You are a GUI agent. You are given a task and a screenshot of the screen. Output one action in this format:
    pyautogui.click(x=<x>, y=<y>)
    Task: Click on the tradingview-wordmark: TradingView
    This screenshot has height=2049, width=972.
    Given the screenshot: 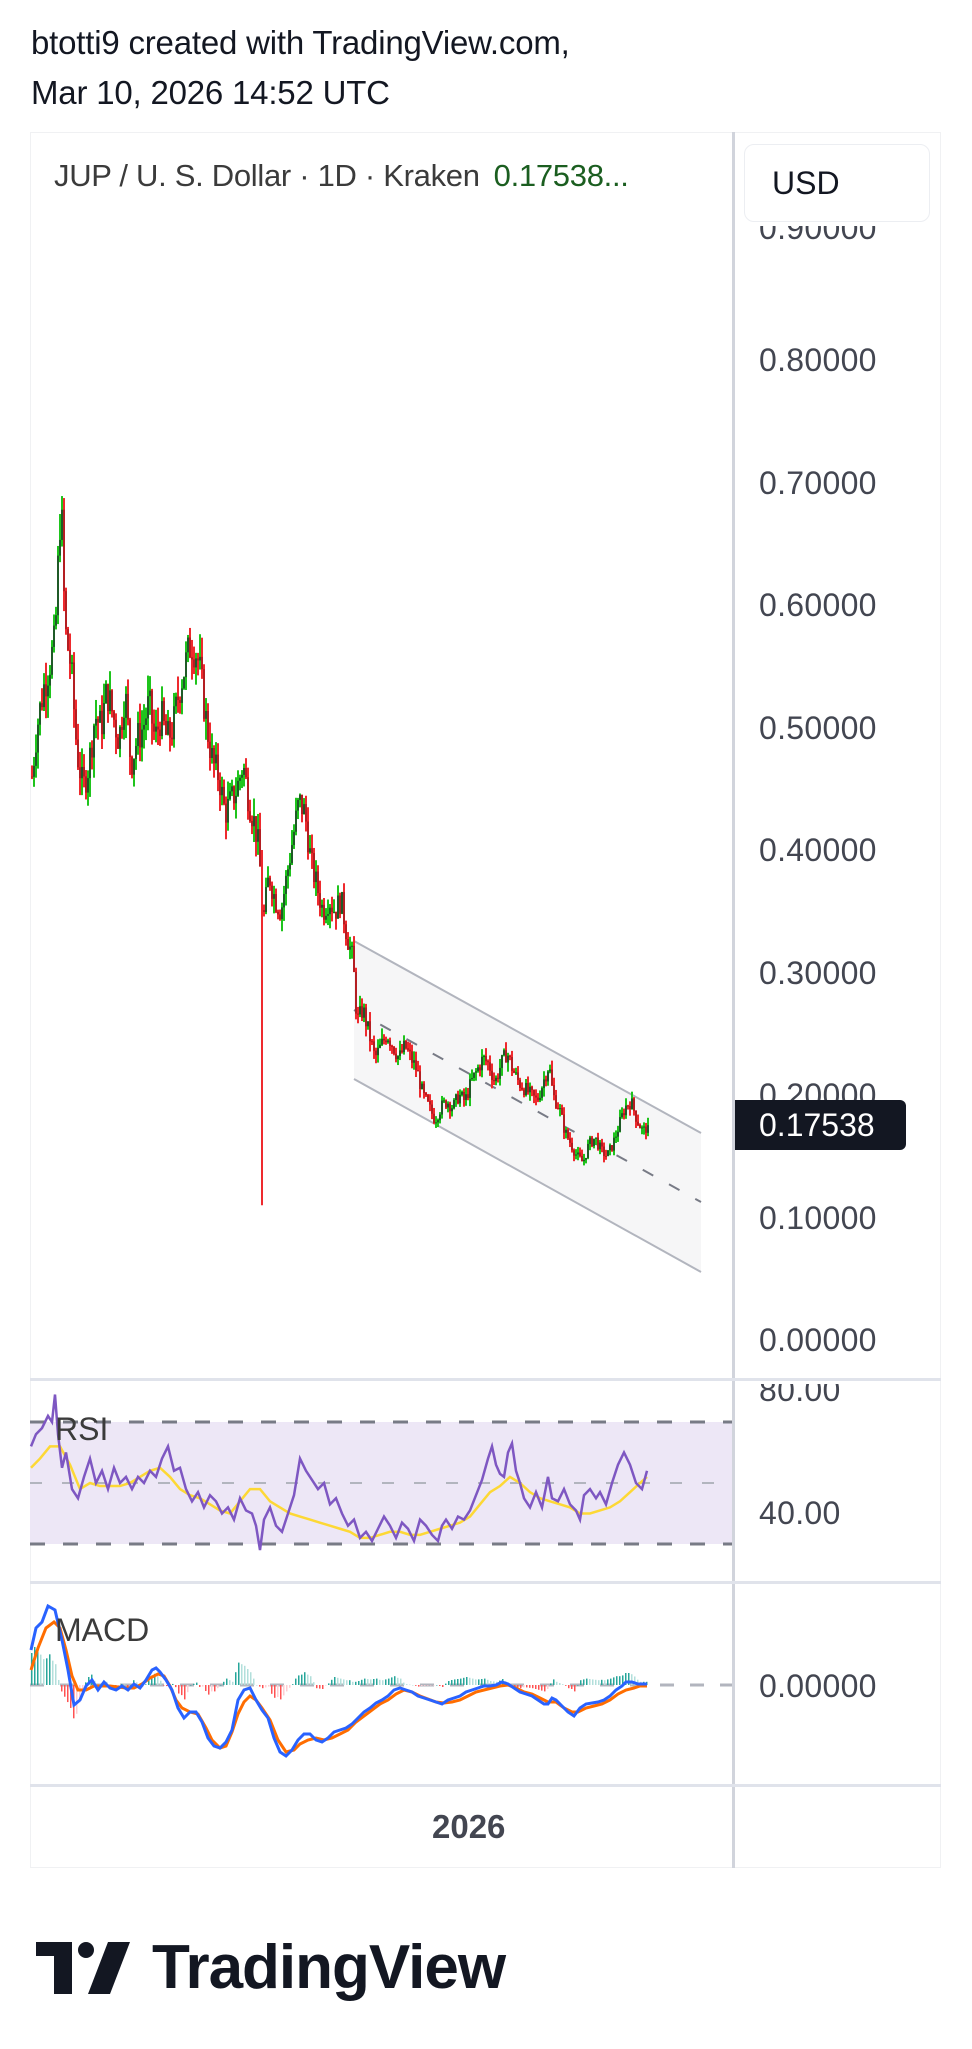 What is the action you would take?
    pyautogui.click(x=329, y=1967)
    